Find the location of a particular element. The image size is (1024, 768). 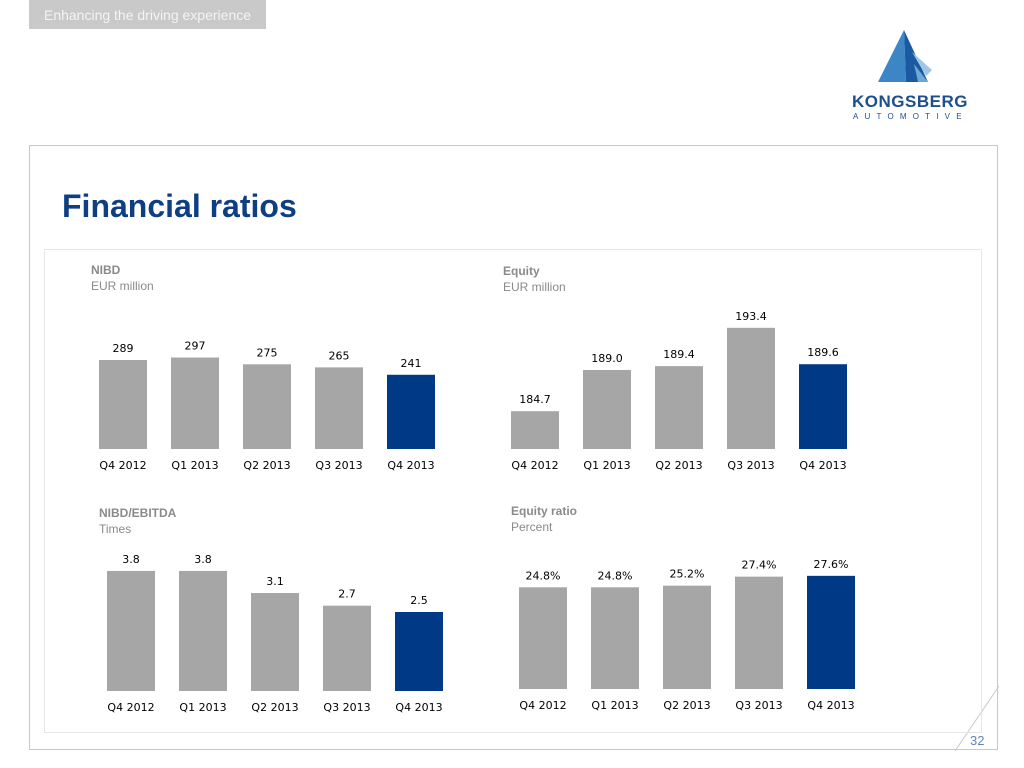

data-label: 189.4 is located at coordinates (679, 354).